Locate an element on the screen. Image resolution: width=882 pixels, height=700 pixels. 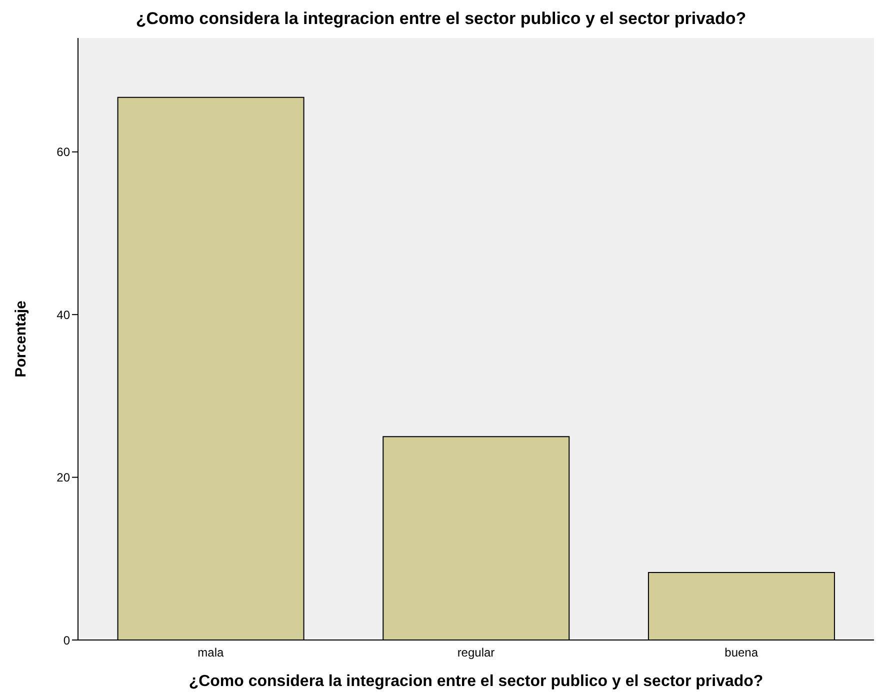
y-tick-label: 60 is located at coordinates (63, 152).